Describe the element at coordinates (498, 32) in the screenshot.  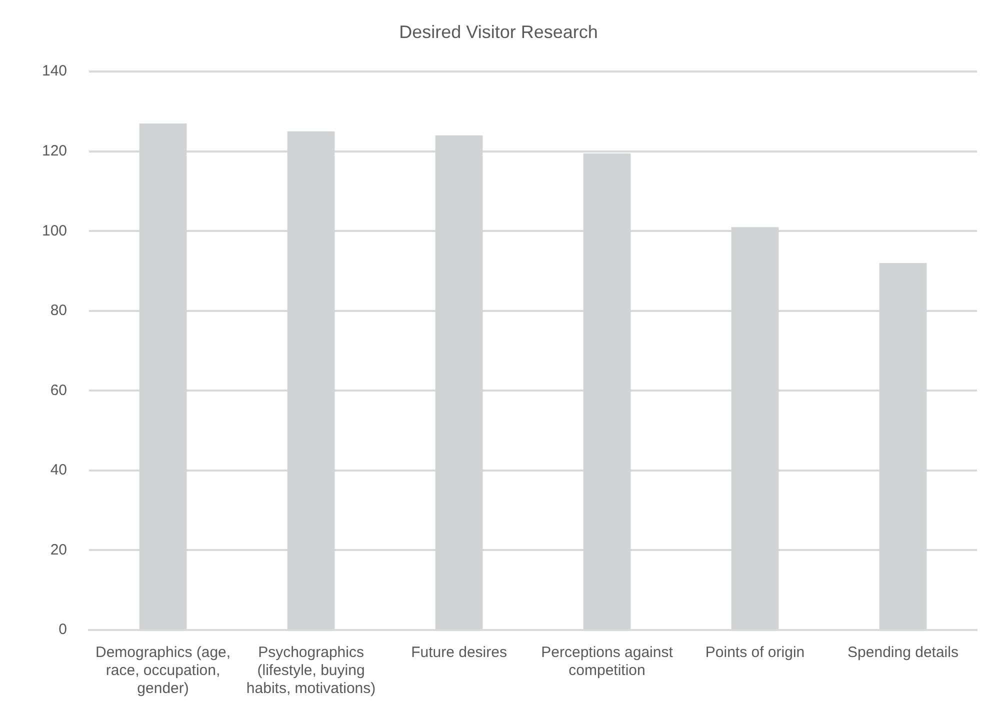
I see `chart-title: Desired Visitor Research` at that location.